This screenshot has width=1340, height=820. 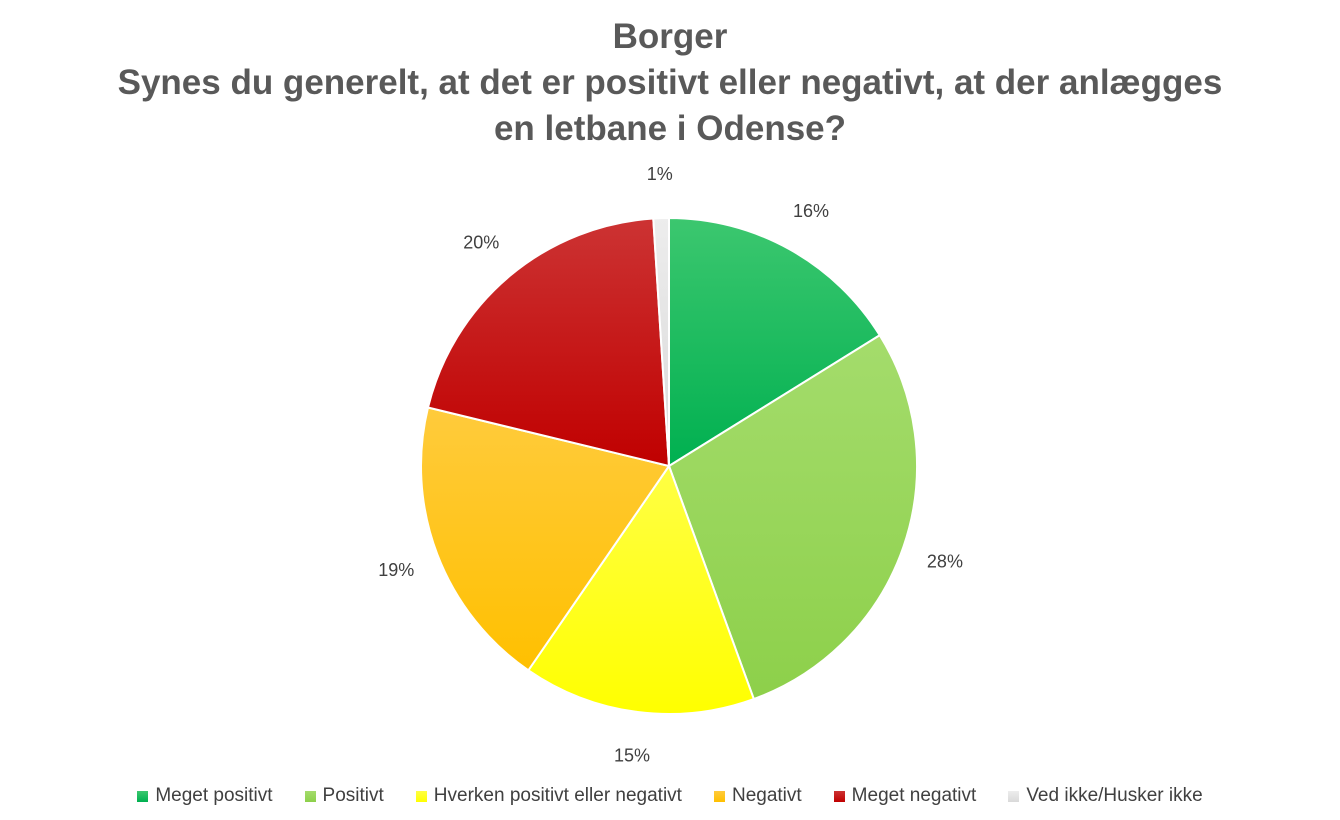 I want to click on legend-label-1: Meget positivt, so click(x=214, y=795).